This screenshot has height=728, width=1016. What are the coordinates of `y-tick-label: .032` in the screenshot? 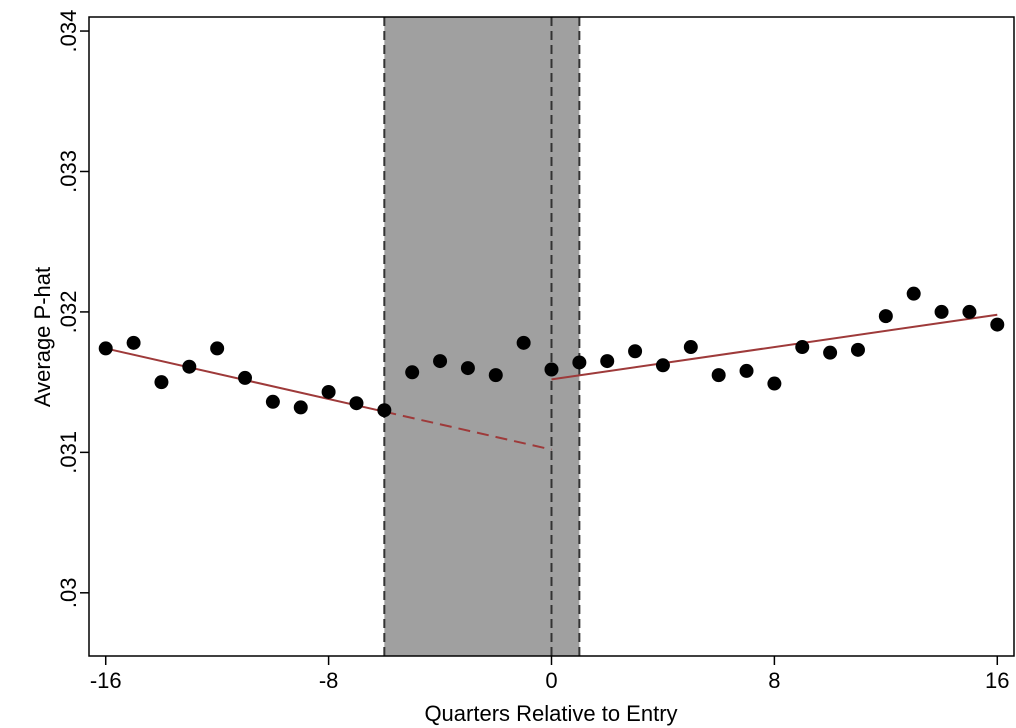 It's located at (68, 312).